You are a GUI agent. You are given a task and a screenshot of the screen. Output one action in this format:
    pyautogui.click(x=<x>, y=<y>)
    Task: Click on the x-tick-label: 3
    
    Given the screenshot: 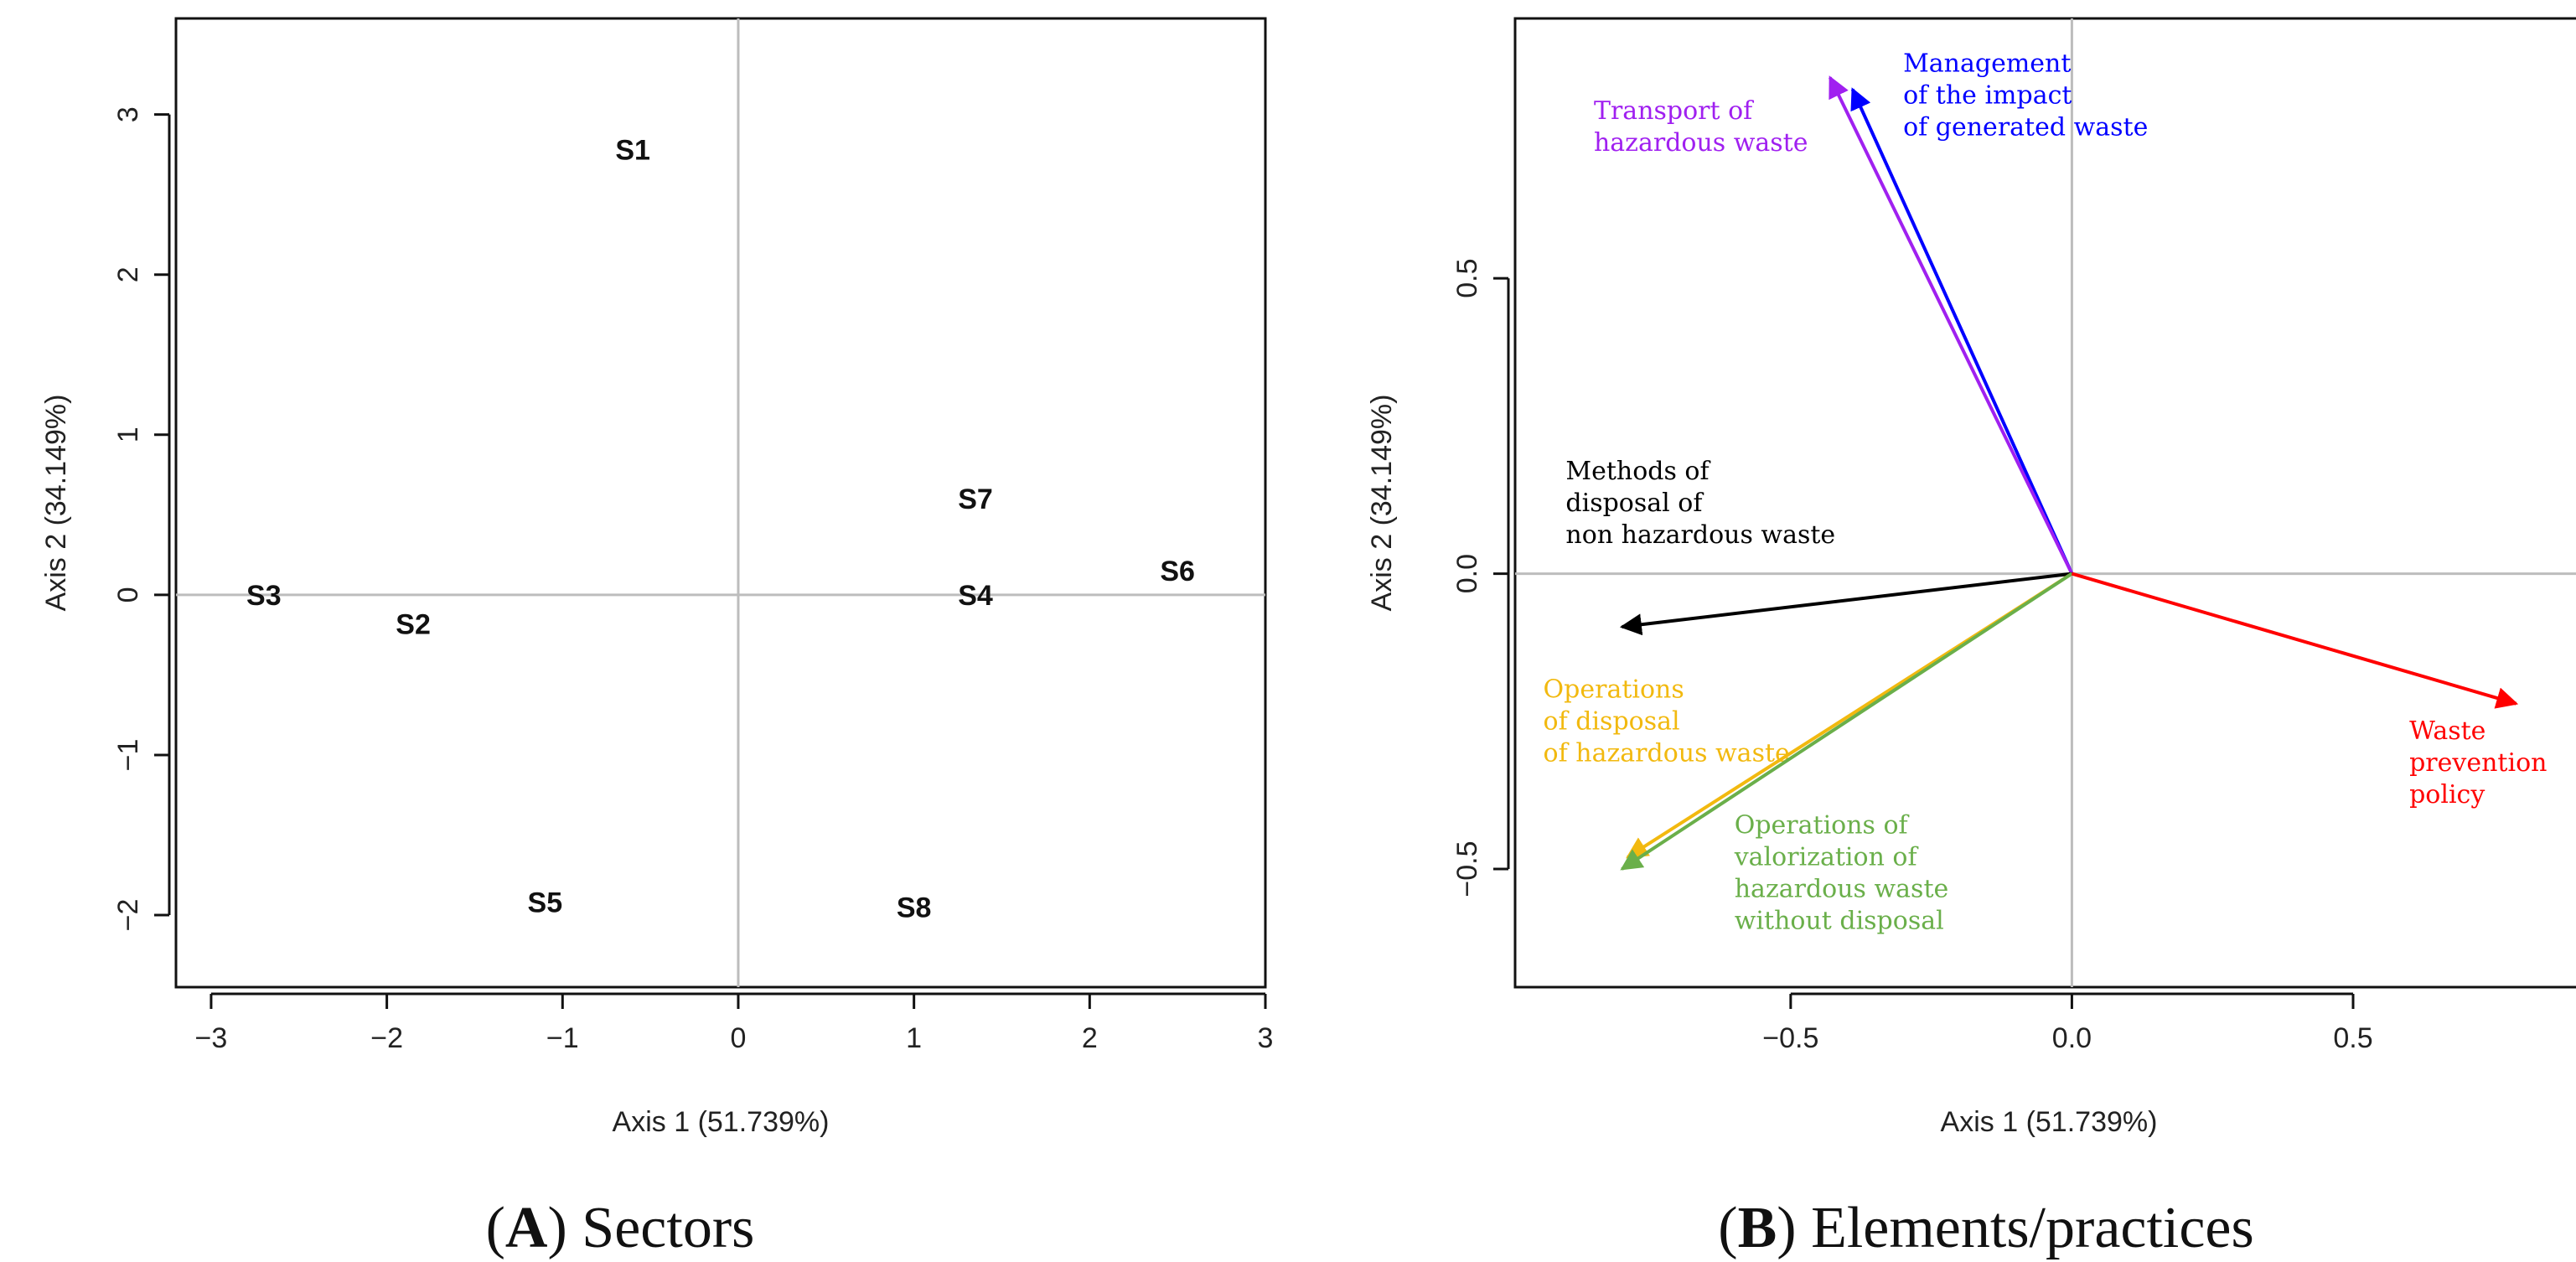 What is the action you would take?
    pyautogui.click(x=1266, y=1038)
    